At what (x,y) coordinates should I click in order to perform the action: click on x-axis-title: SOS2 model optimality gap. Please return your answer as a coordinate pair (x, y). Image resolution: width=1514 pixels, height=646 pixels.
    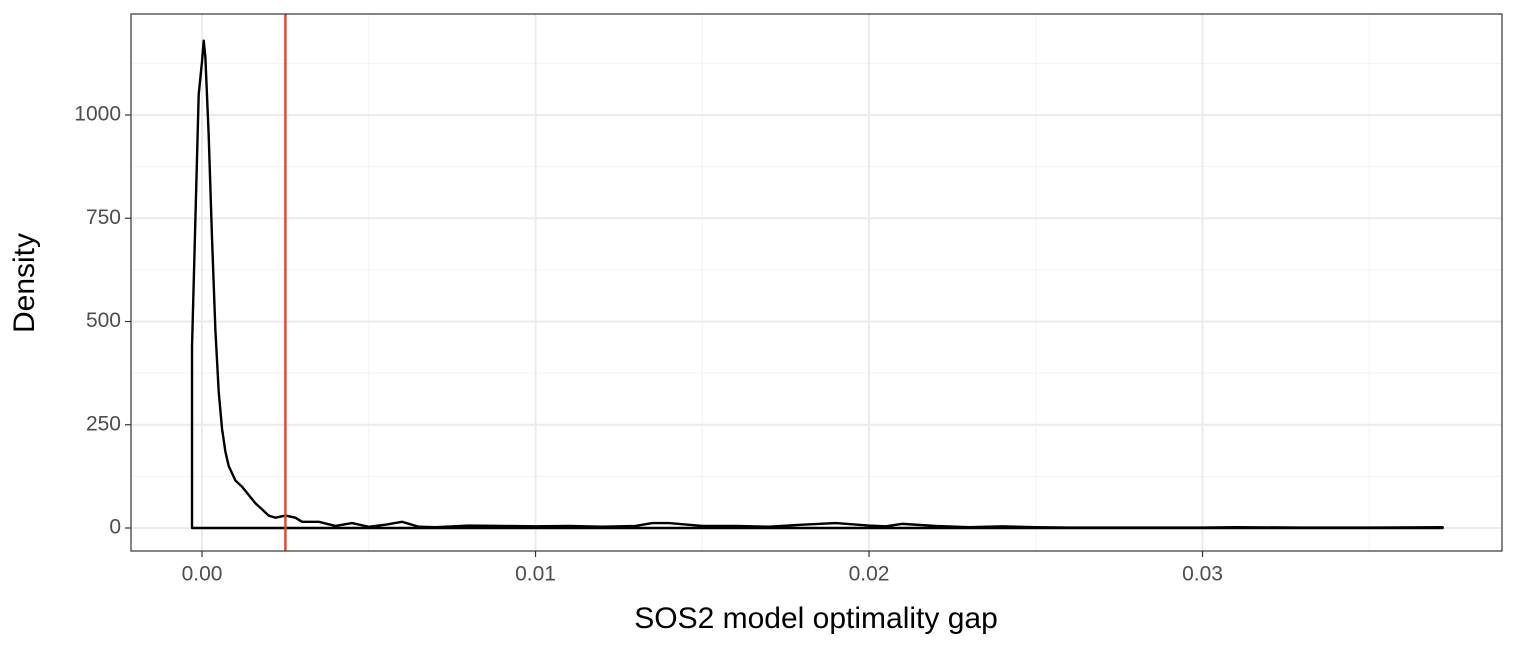
    Looking at the image, I should click on (816, 618).